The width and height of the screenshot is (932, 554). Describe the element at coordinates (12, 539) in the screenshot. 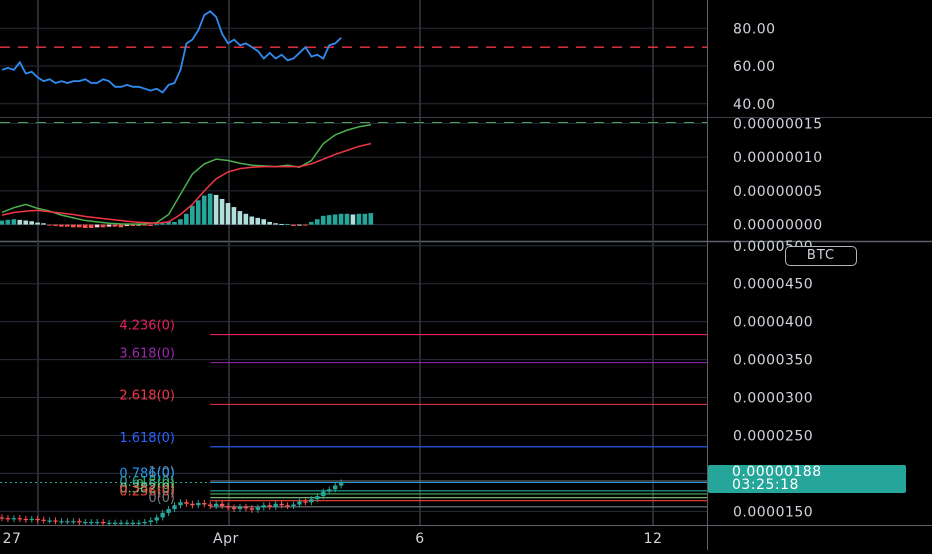

I see `time-axis-label: 27` at that location.